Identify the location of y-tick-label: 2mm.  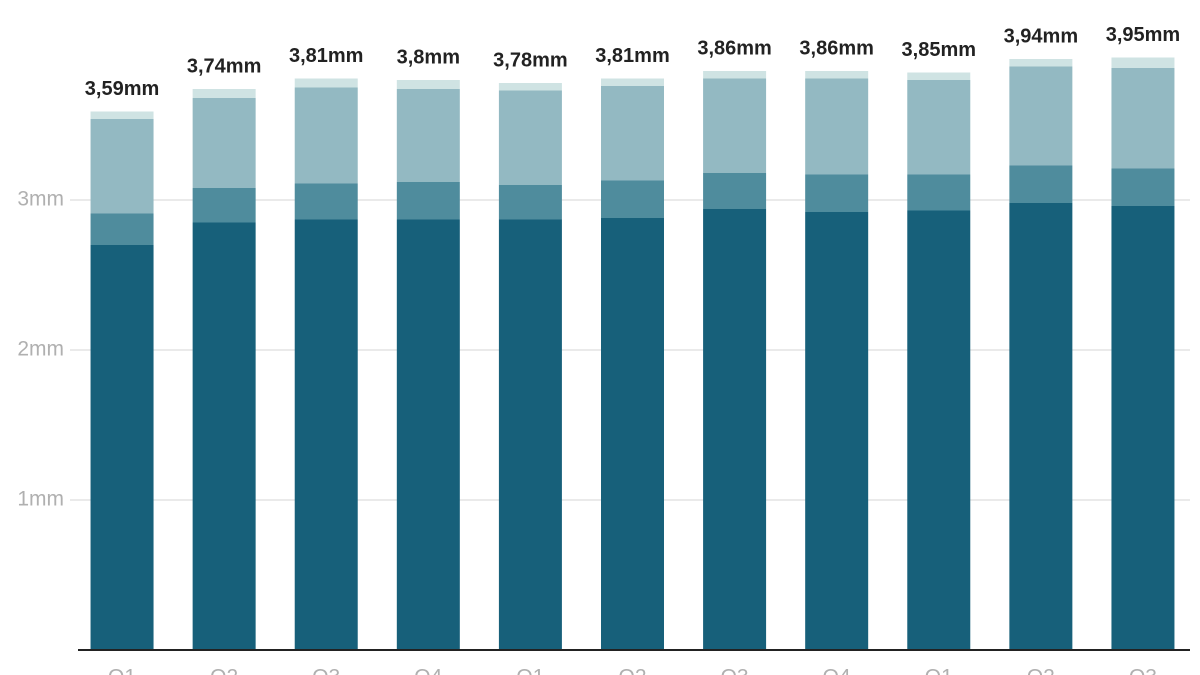
(40, 349).